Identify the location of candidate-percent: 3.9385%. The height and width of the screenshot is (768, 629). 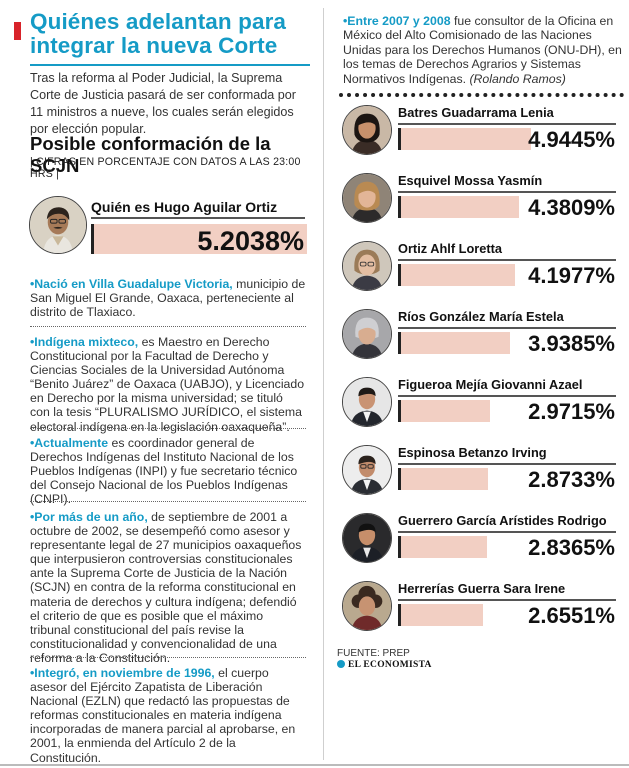
(571, 343).